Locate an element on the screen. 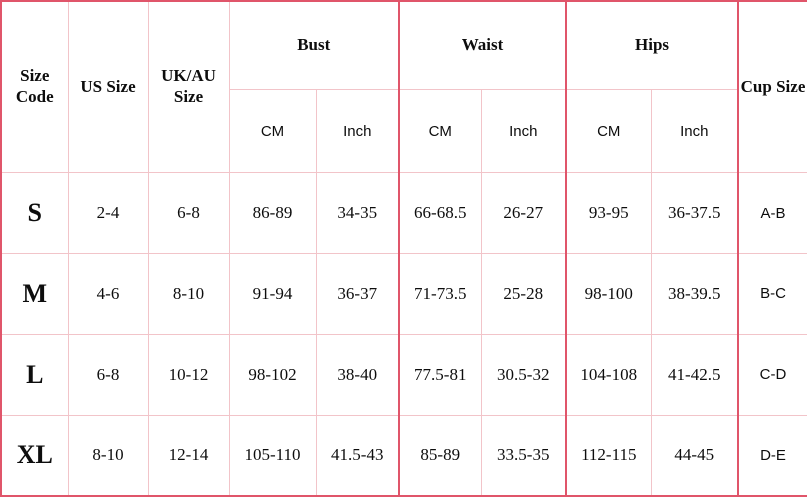 The image size is (807, 497). header-uk-au-size: UK/AU Size is located at coordinates (188, 87).